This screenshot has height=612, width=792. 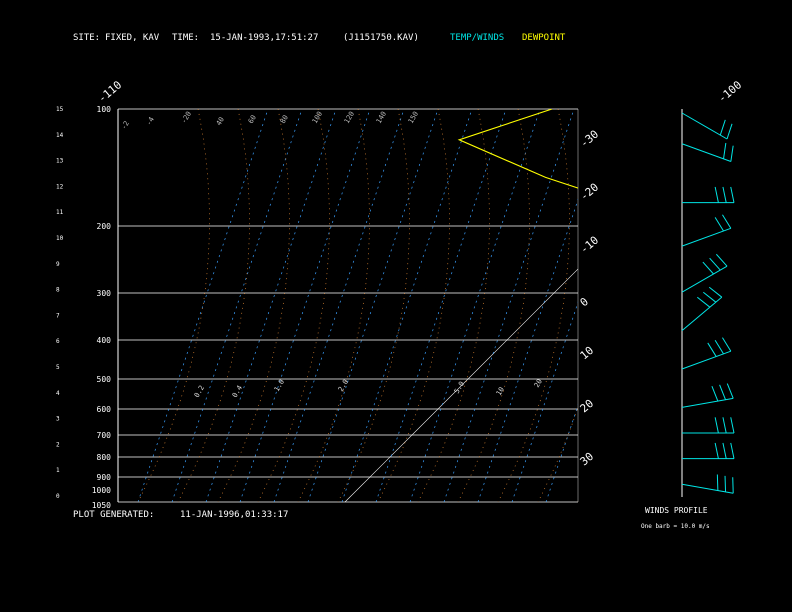 I want to click on height-tick-label: 12, so click(x=60, y=186).